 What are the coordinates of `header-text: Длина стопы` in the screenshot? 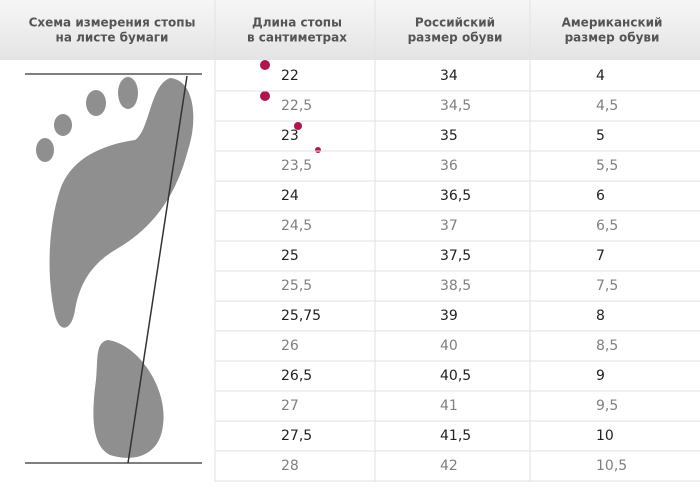 It's located at (297, 23).